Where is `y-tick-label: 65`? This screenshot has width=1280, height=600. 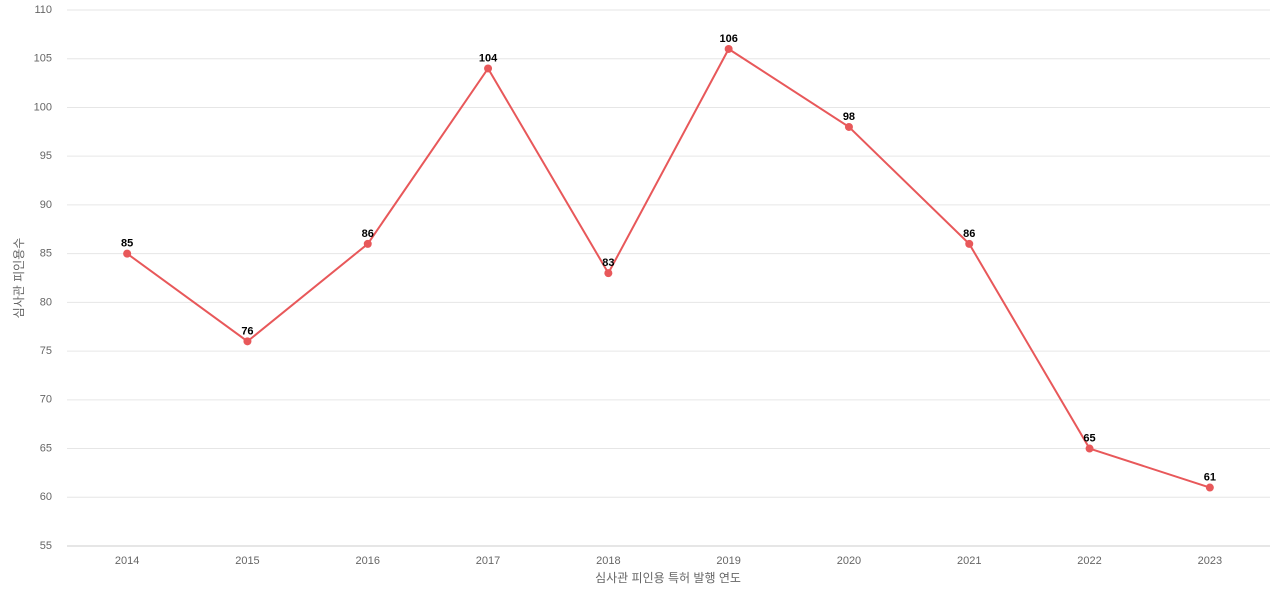
y-tick-label: 65 is located at coordinates (46, 448).